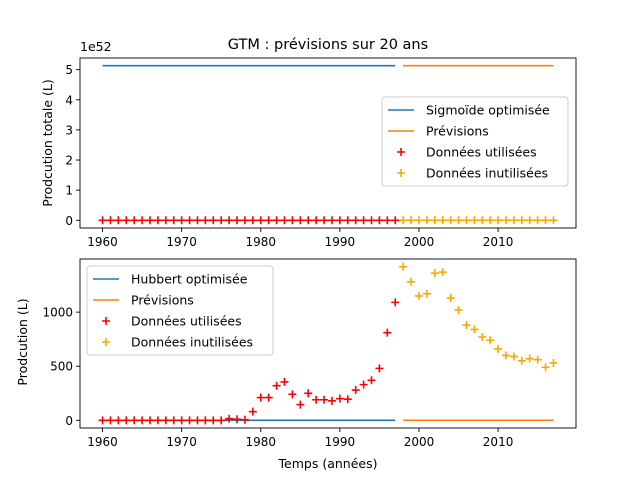 Image resolution: width=640 pixels, height=480 pixels. Describe the element at coordinates (328, 463) in the screenshot. I see `x-axis-label: Temps (années)` at that location.